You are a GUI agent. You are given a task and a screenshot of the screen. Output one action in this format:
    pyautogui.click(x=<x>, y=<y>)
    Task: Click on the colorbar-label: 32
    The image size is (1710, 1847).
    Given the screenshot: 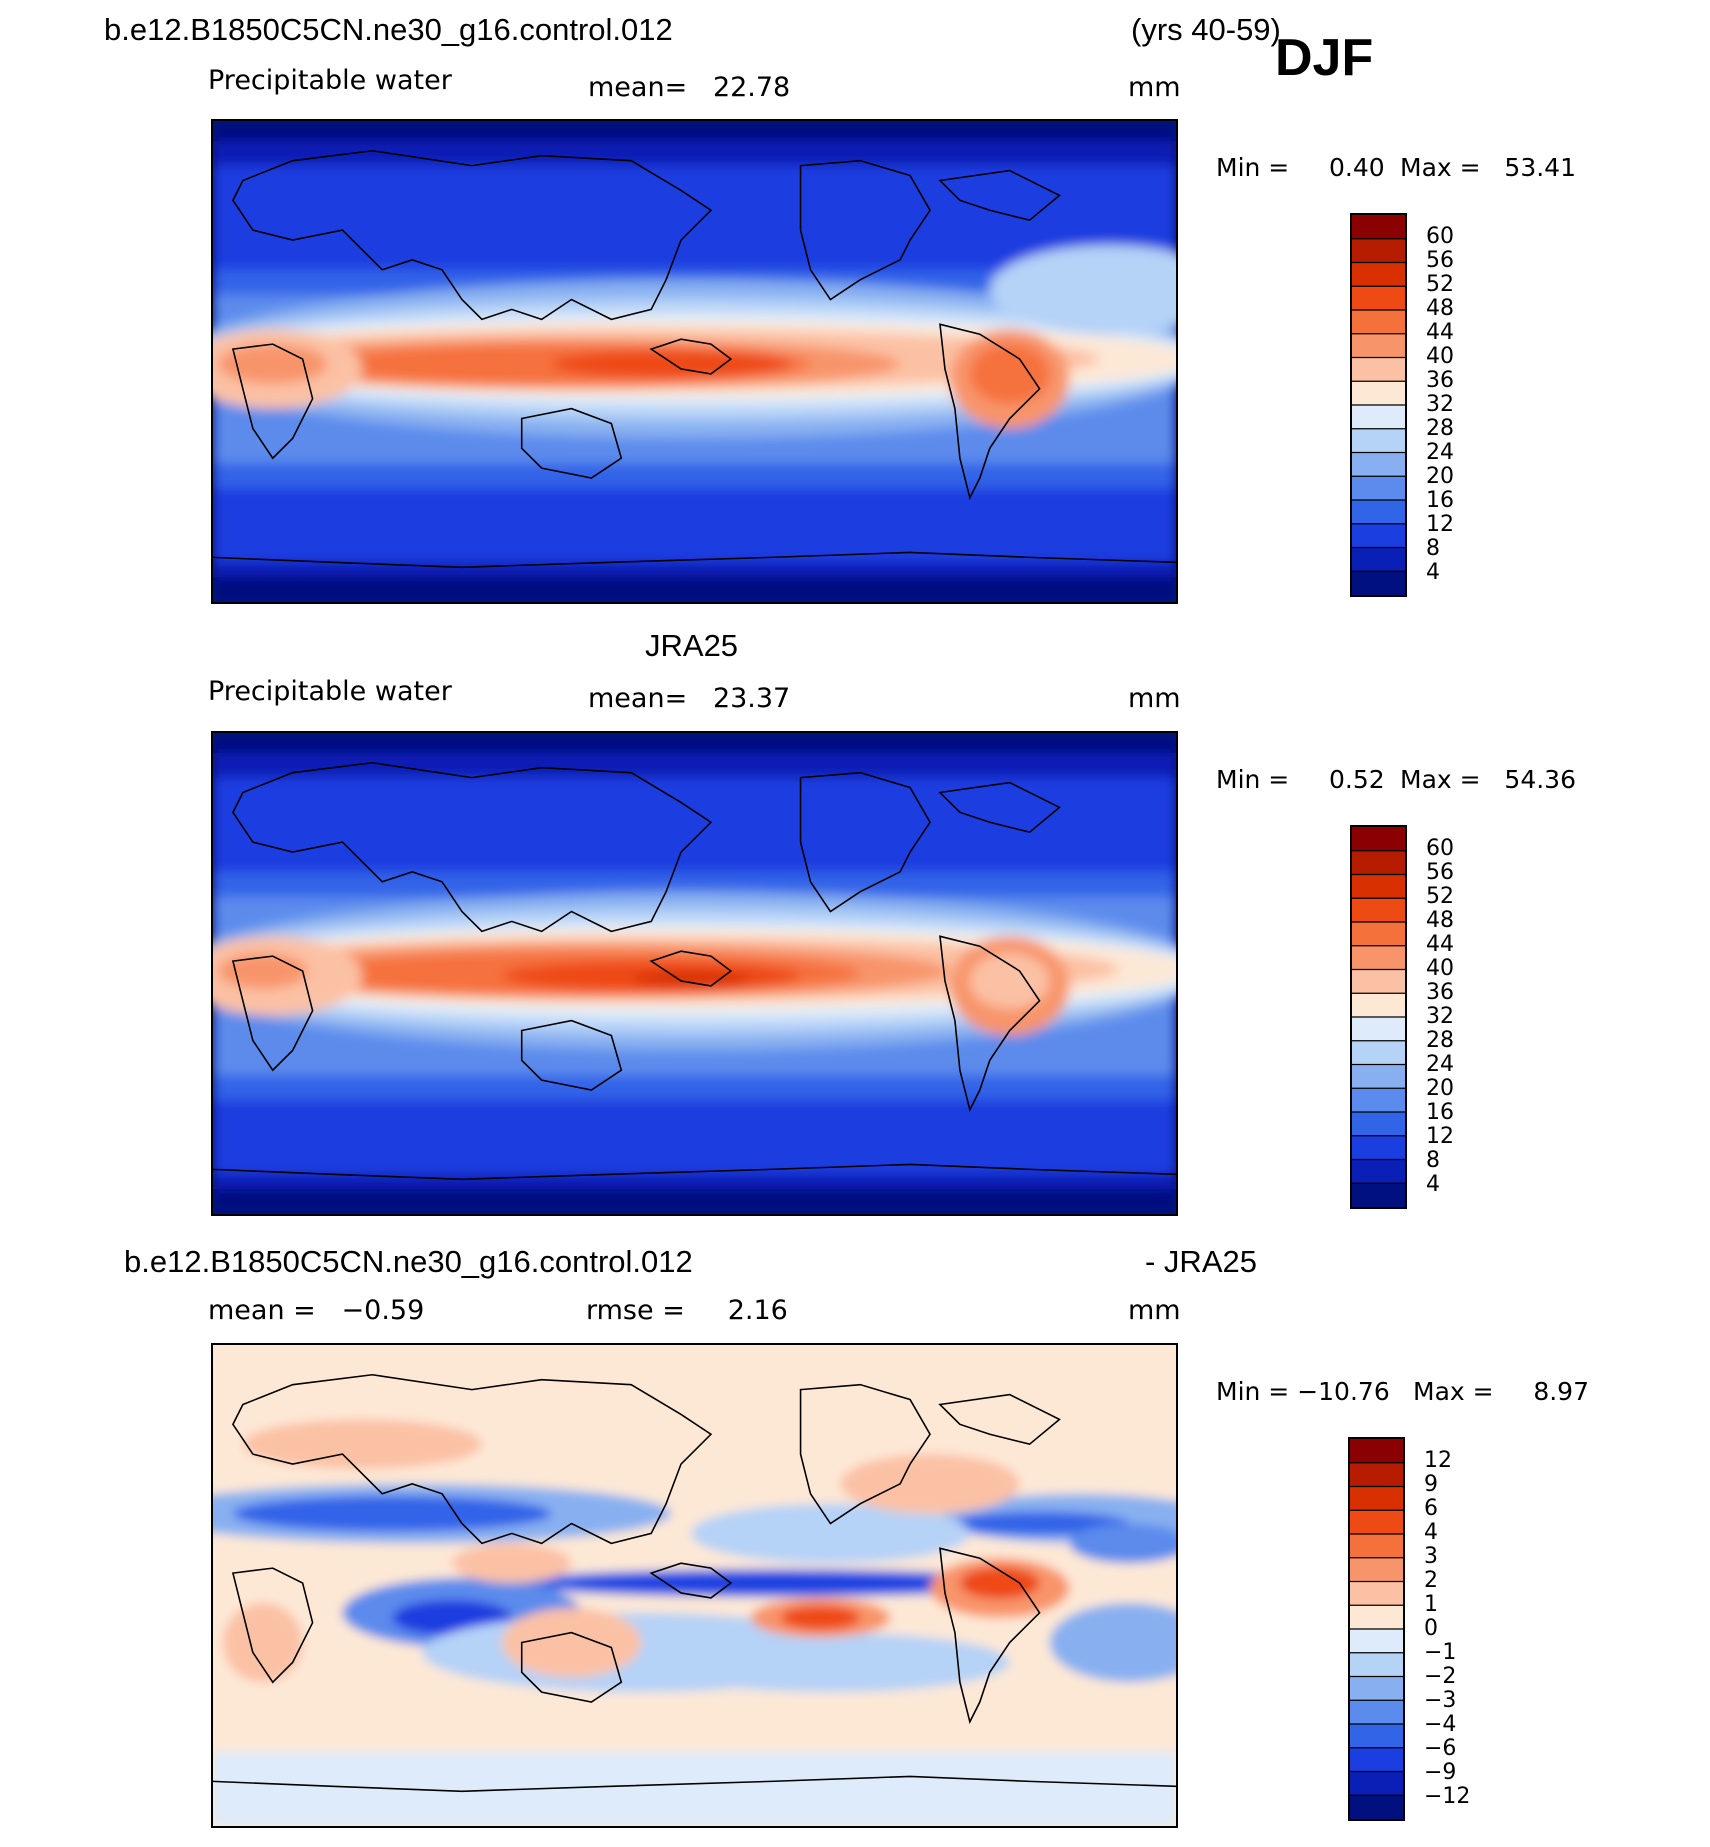 What is the action you would take?
    pyautogui.click(x=1440, y=1016)
    